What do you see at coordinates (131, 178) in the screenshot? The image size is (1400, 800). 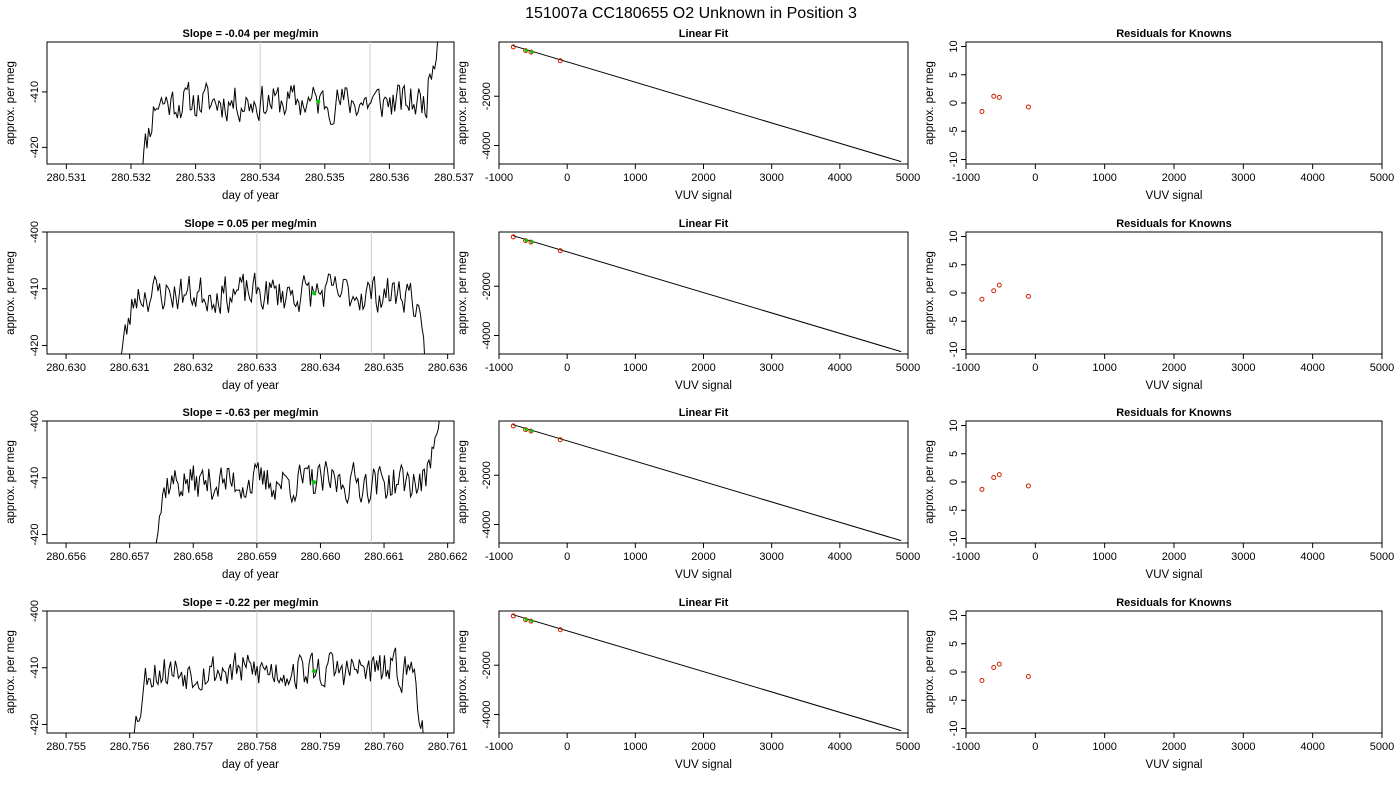 I see `x-tick-label: 280.532` at bounding box center [131, 178].